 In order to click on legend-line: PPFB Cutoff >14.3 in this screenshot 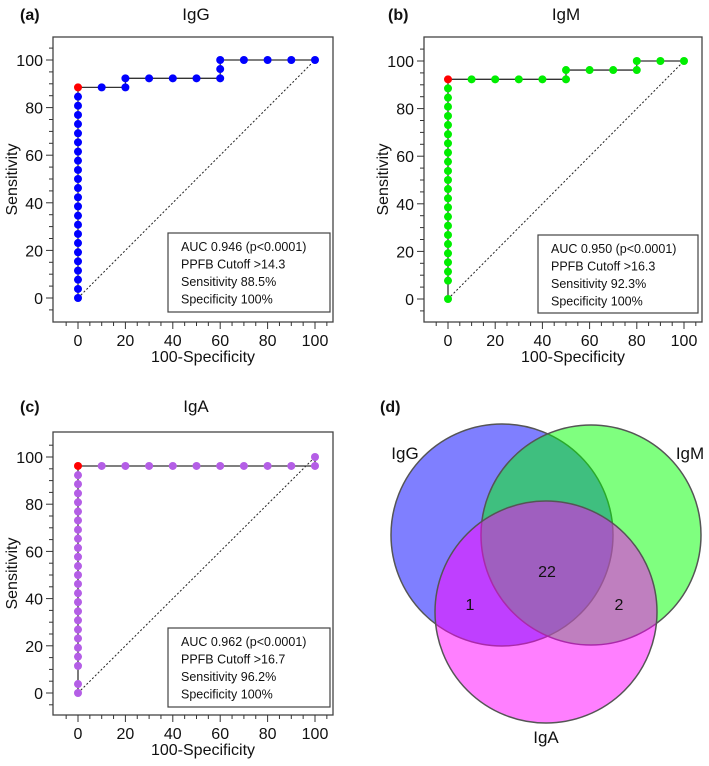, I will do `click(233, 265)`.